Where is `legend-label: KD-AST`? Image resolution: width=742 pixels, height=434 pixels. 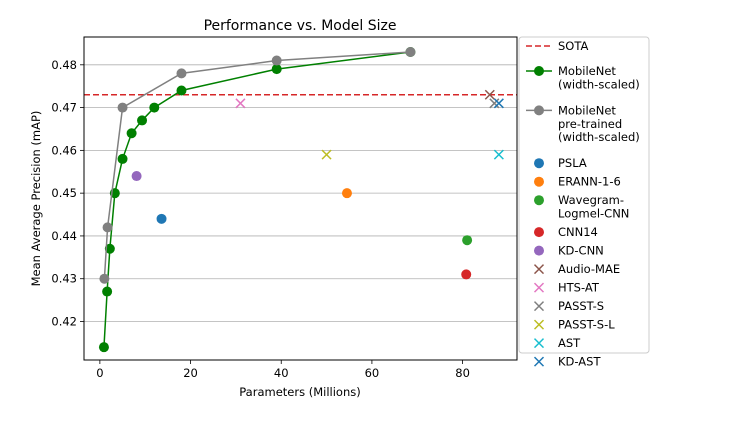 legend-label: KD-AST is located at coordinates (579, 362).